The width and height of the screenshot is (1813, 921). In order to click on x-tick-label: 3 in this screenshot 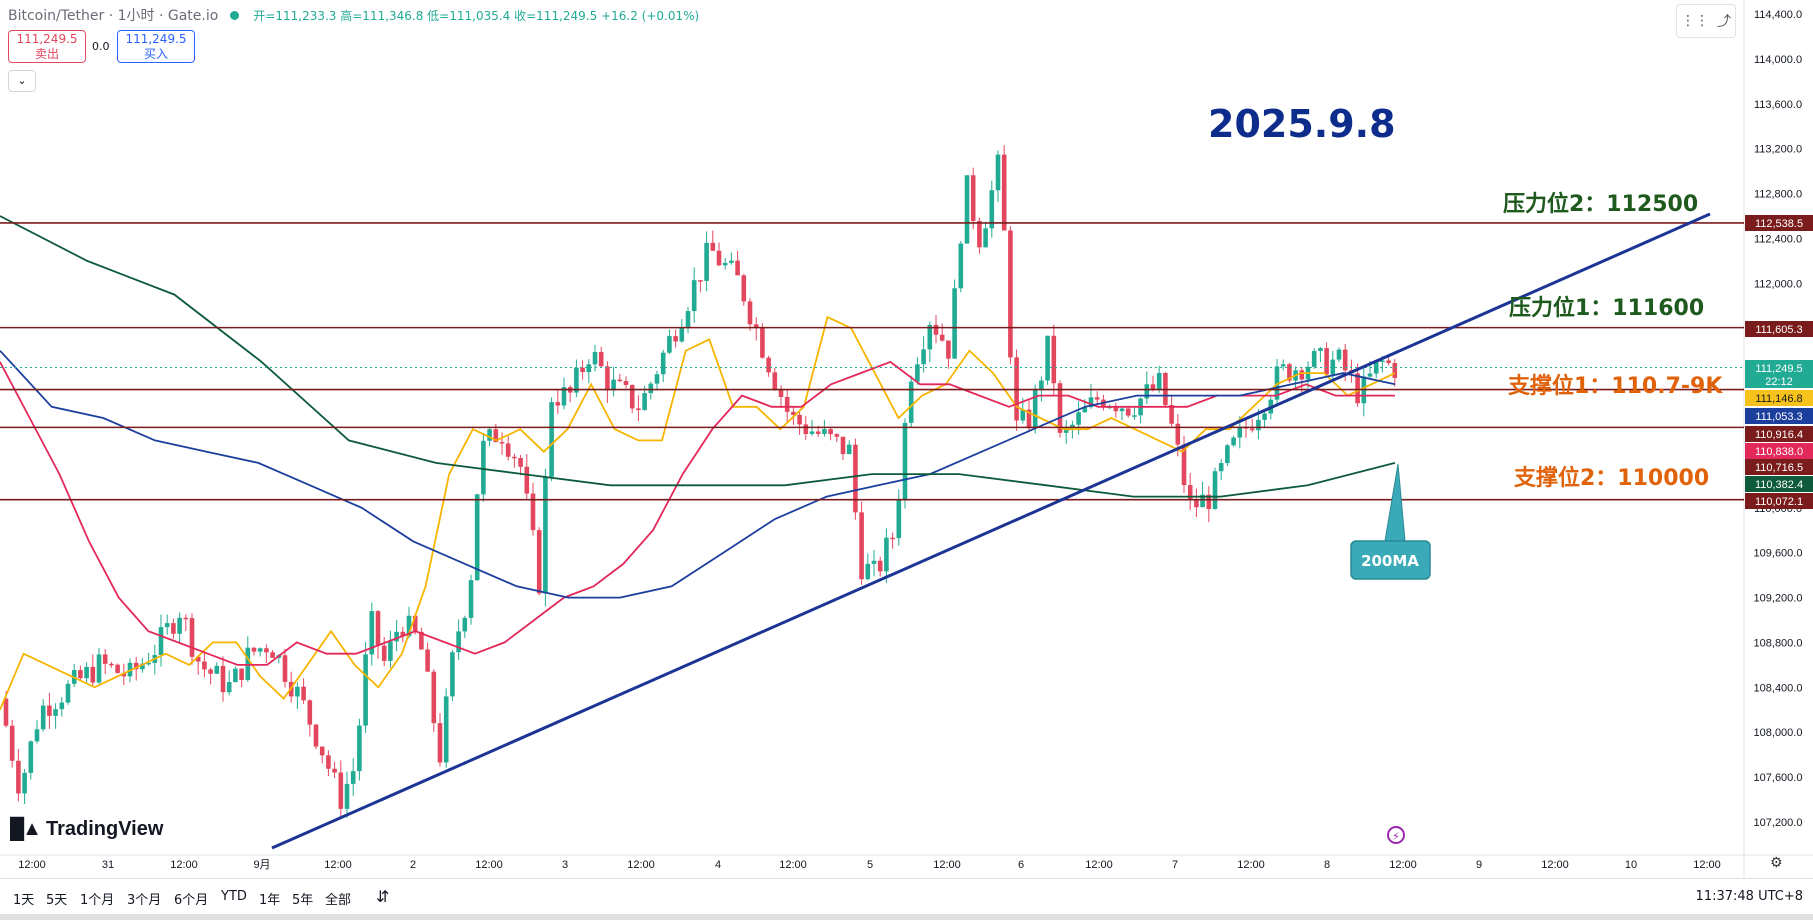, I will do `click(565, 865)`.